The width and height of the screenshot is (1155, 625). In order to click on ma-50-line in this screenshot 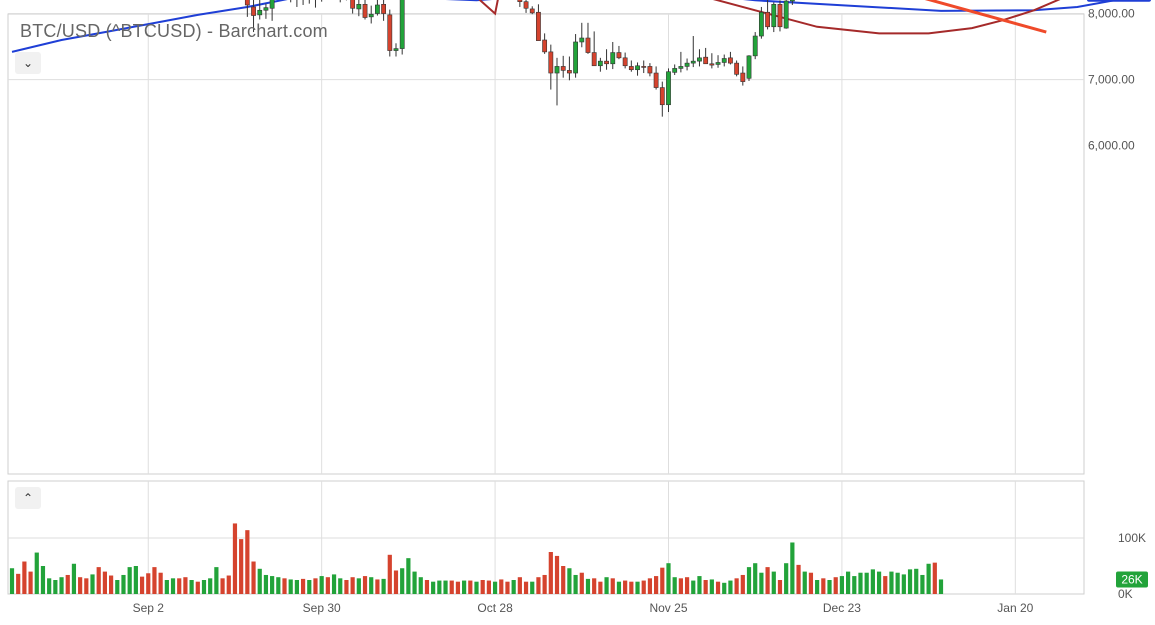, I will do `click(769, 17)`.